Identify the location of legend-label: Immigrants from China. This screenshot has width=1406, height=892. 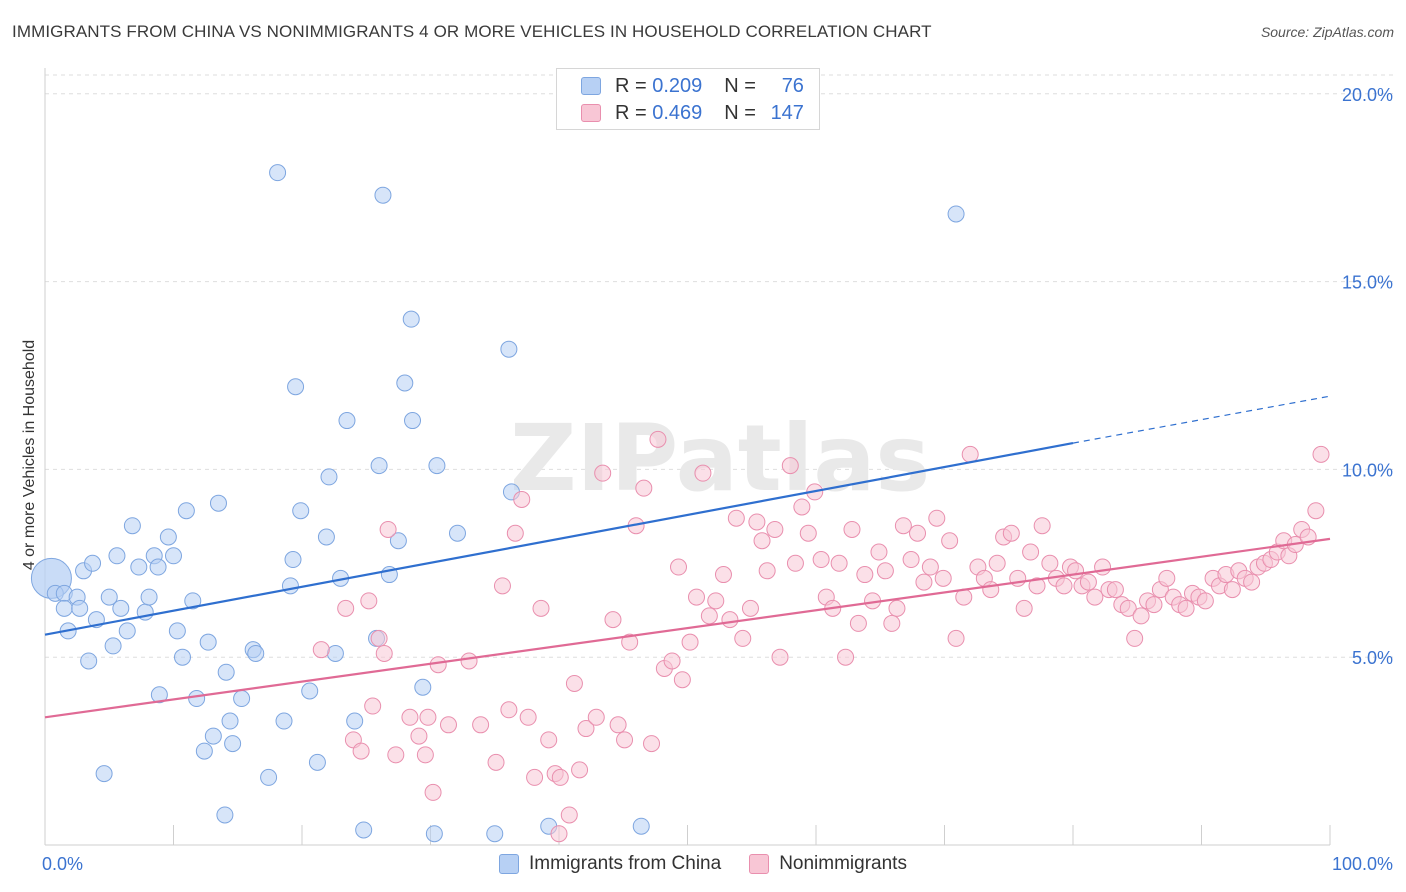
(625, 863).